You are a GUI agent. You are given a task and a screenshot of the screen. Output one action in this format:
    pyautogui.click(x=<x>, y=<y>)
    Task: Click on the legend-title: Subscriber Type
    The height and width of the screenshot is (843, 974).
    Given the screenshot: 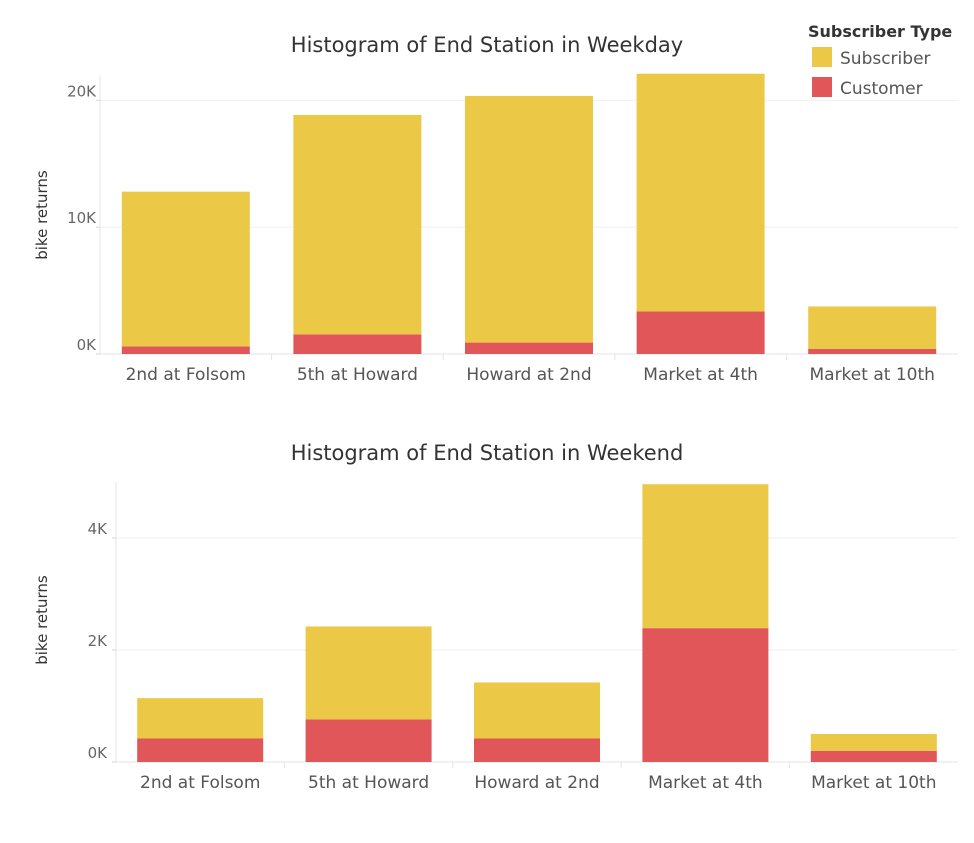 What is the action you would take?
    pyautogui.click(x=880, y=31)
    